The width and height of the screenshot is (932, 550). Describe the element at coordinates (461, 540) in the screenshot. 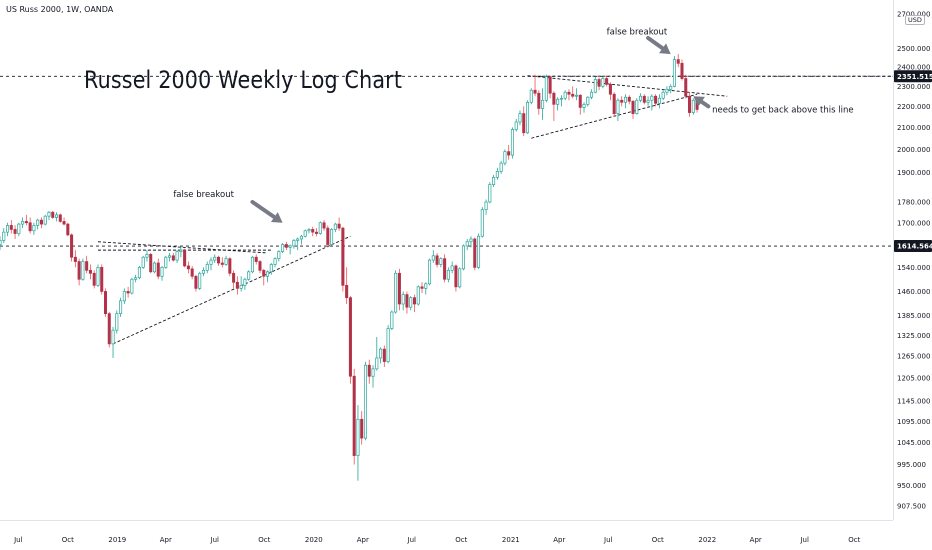

I see `x-tick-label: Oct` at that location.